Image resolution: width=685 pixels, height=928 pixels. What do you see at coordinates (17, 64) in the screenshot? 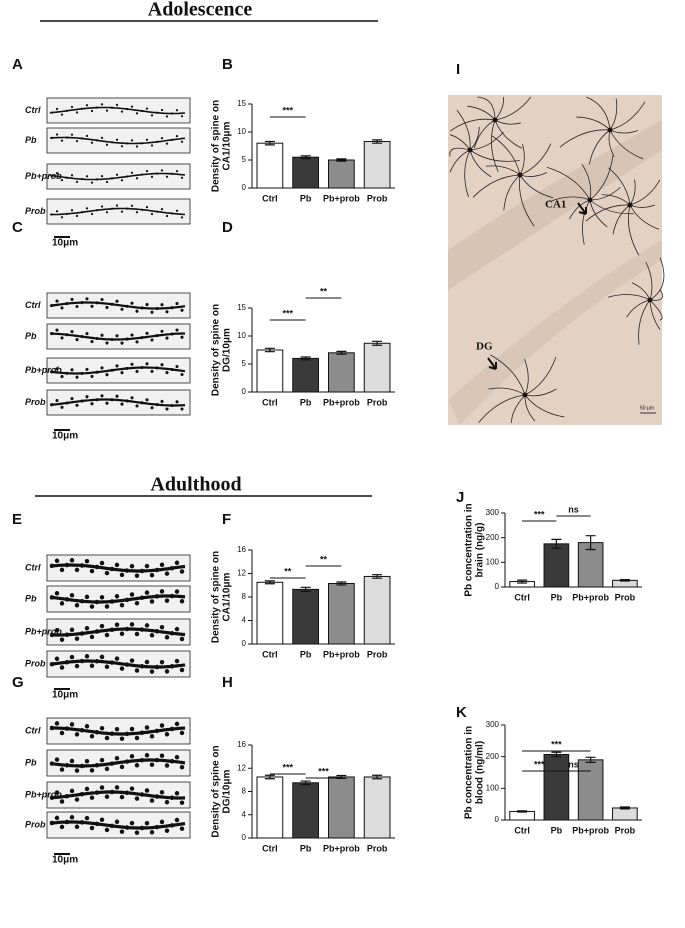
I see `panel-letter: A` at bounding box center [17, 64].